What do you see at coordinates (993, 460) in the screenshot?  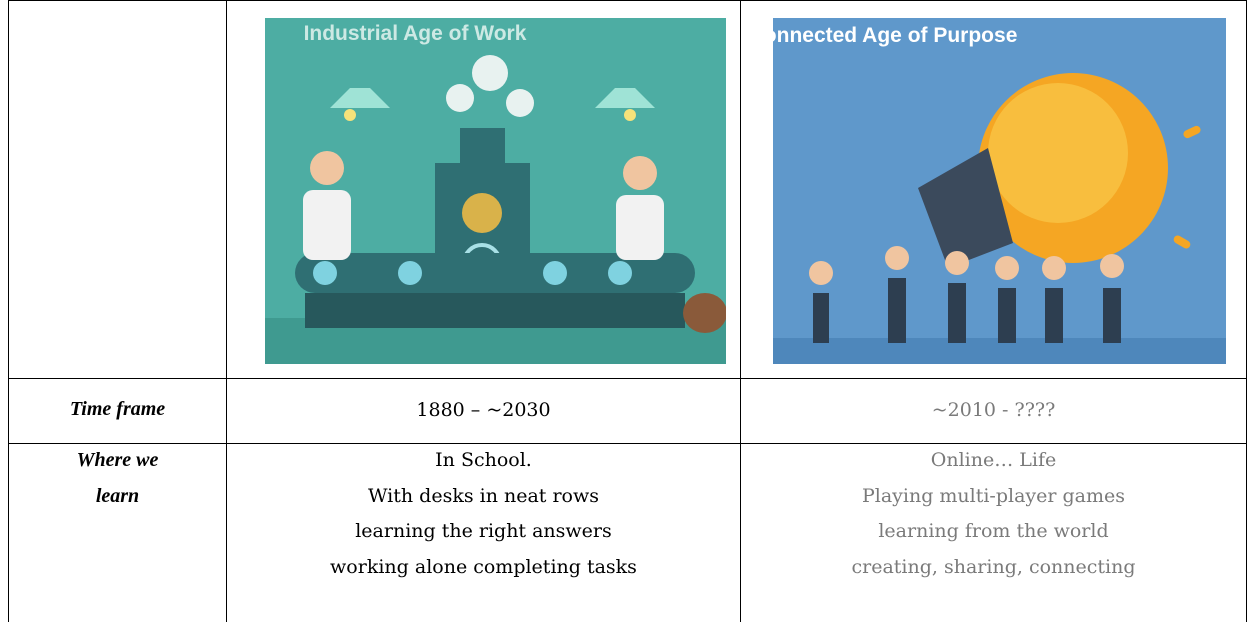 I see `cell-line: Online… Life` at bounding box center [993, 460].